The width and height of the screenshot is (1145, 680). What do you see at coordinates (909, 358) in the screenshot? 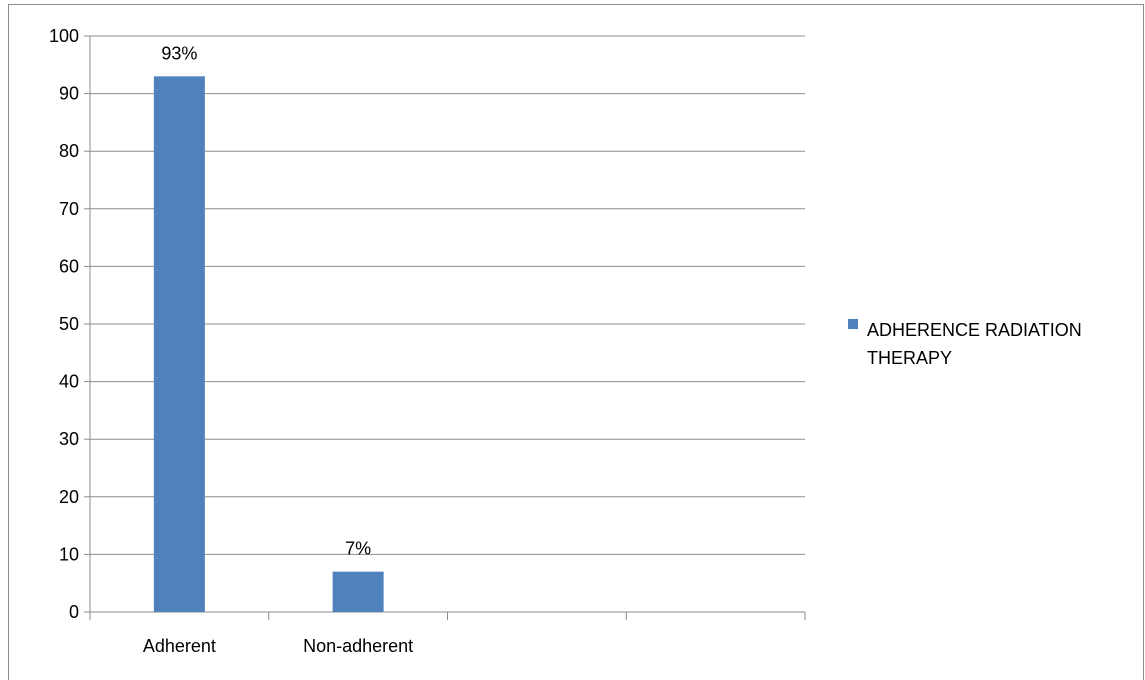
I see `legend-label-line-2: THERAPY` at bounding box center [909, 358].